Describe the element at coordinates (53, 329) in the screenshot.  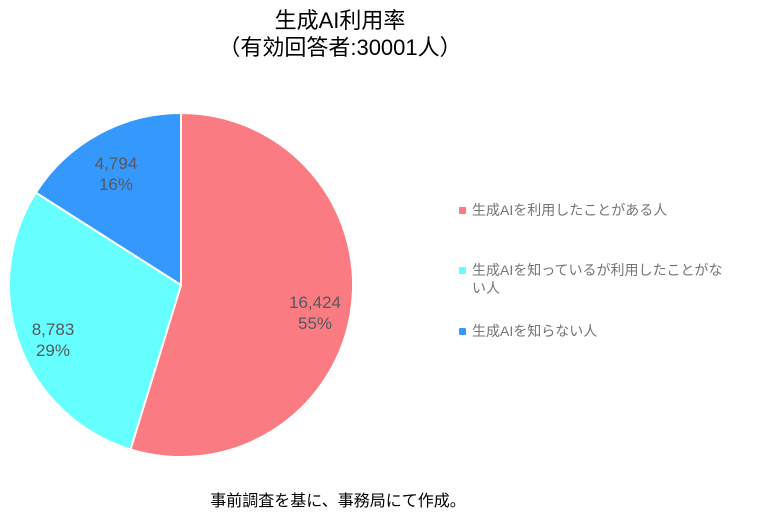
I see `slice-value: 8,783` at that location.